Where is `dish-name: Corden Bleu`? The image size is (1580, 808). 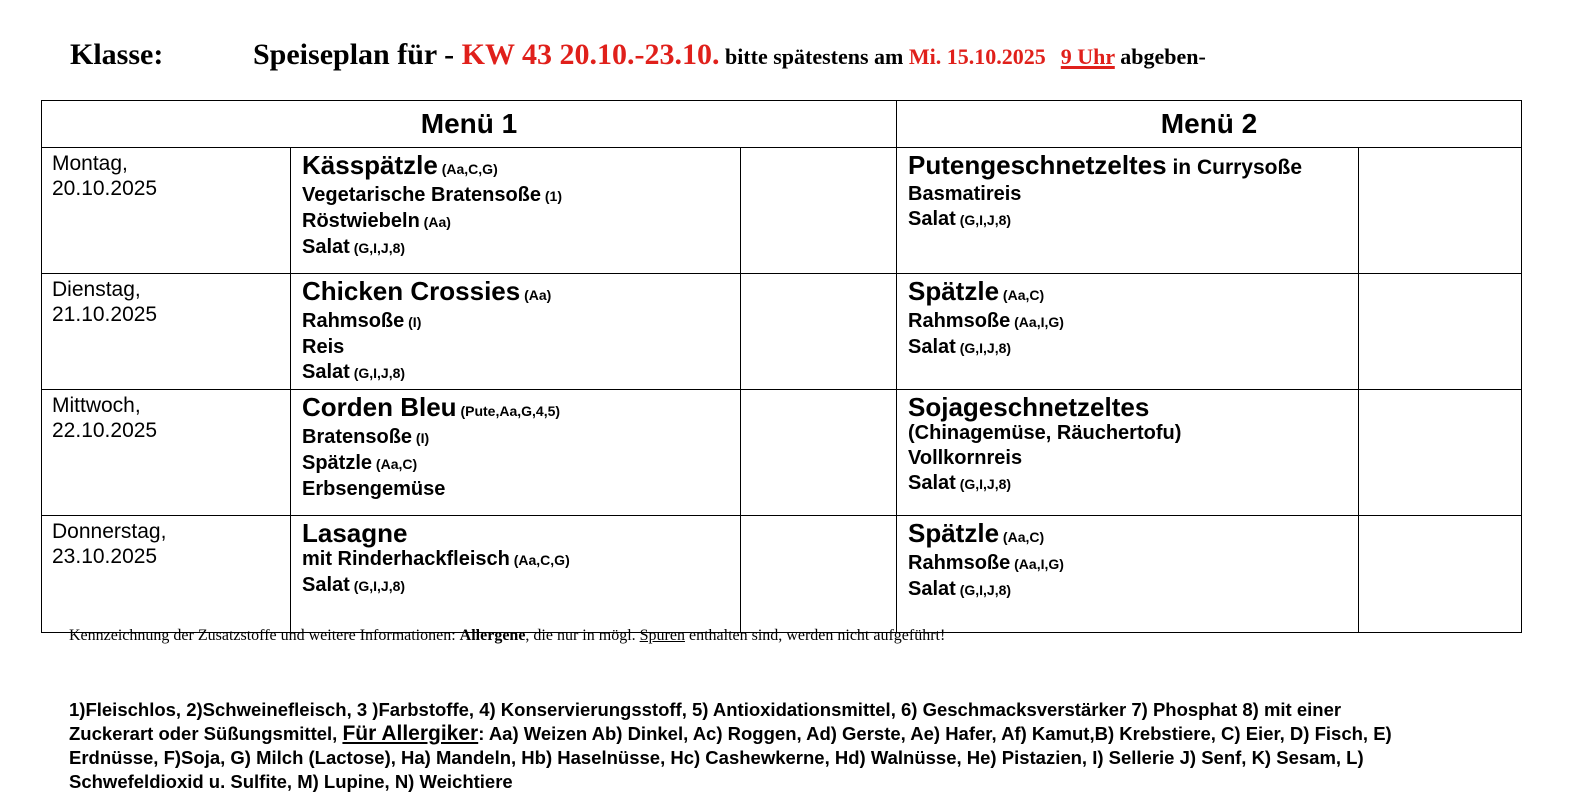 dish-name: Corden Bleu is located at coordinates (379, 407).